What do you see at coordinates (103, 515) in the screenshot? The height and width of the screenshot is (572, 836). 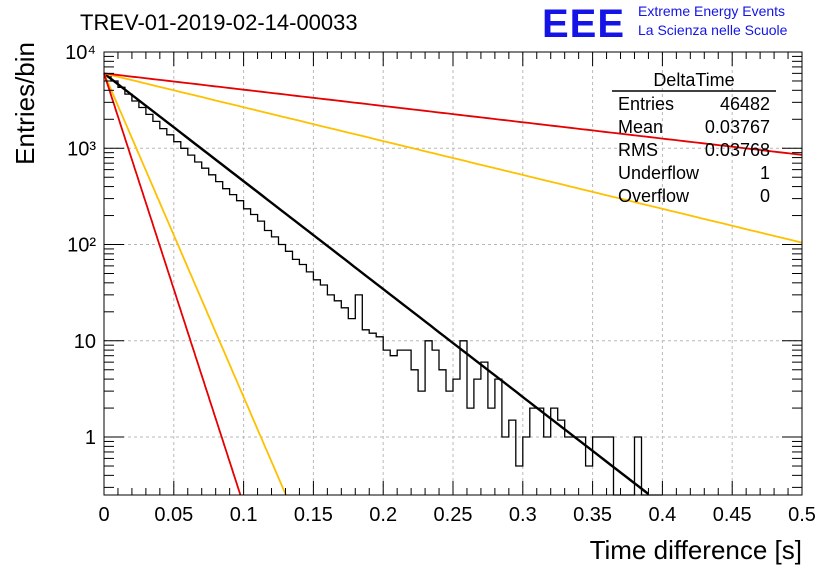 I see `x-tick-label: 0` at bounding box center [103, 515].